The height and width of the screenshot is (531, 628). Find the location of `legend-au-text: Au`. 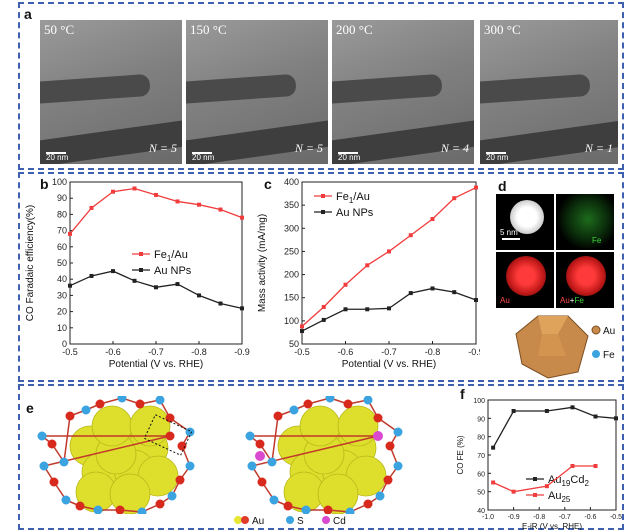

legend-au-text: Au is located at coordinates (609, 331).